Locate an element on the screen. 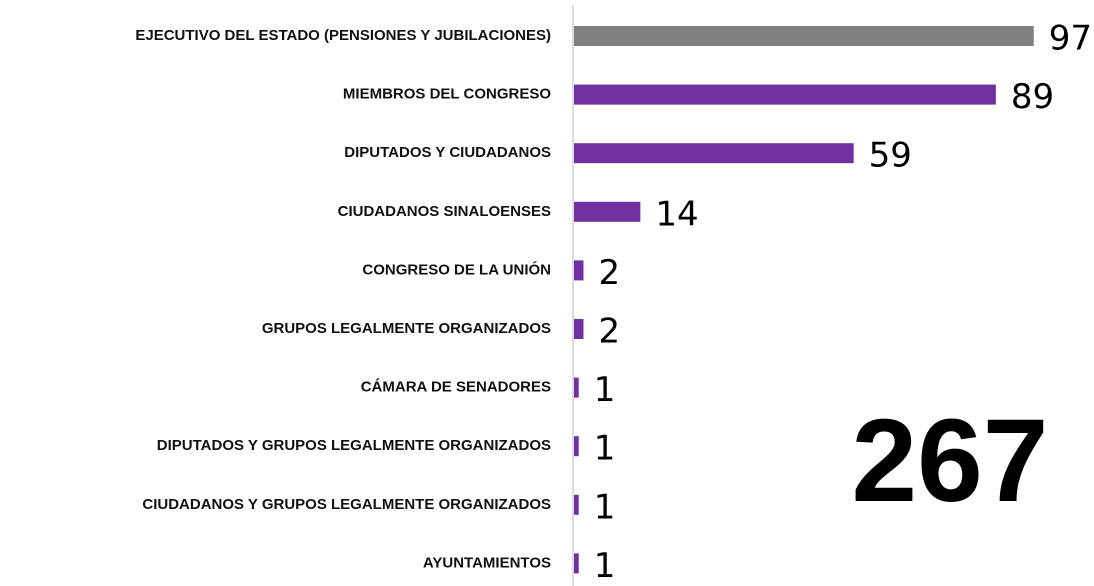 Image resolution: width=1094 pixels, height=586 pixels. value-label: 14 is located at coordinates (676, 214).